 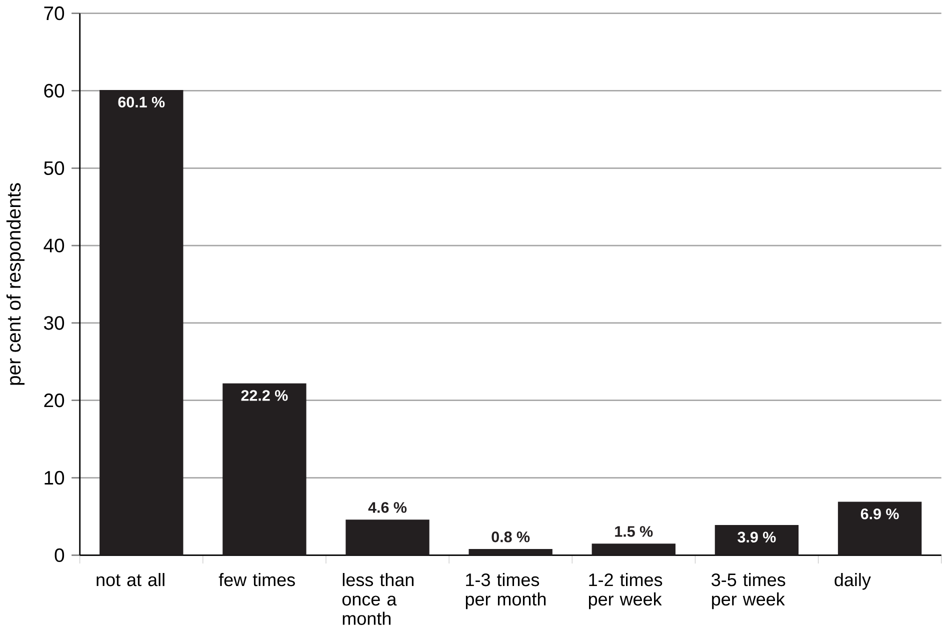 What do you see at coordinates (264, 395) in the screenshot?
I see `data-label: 22.2 %` at bounding box center [264, 395].